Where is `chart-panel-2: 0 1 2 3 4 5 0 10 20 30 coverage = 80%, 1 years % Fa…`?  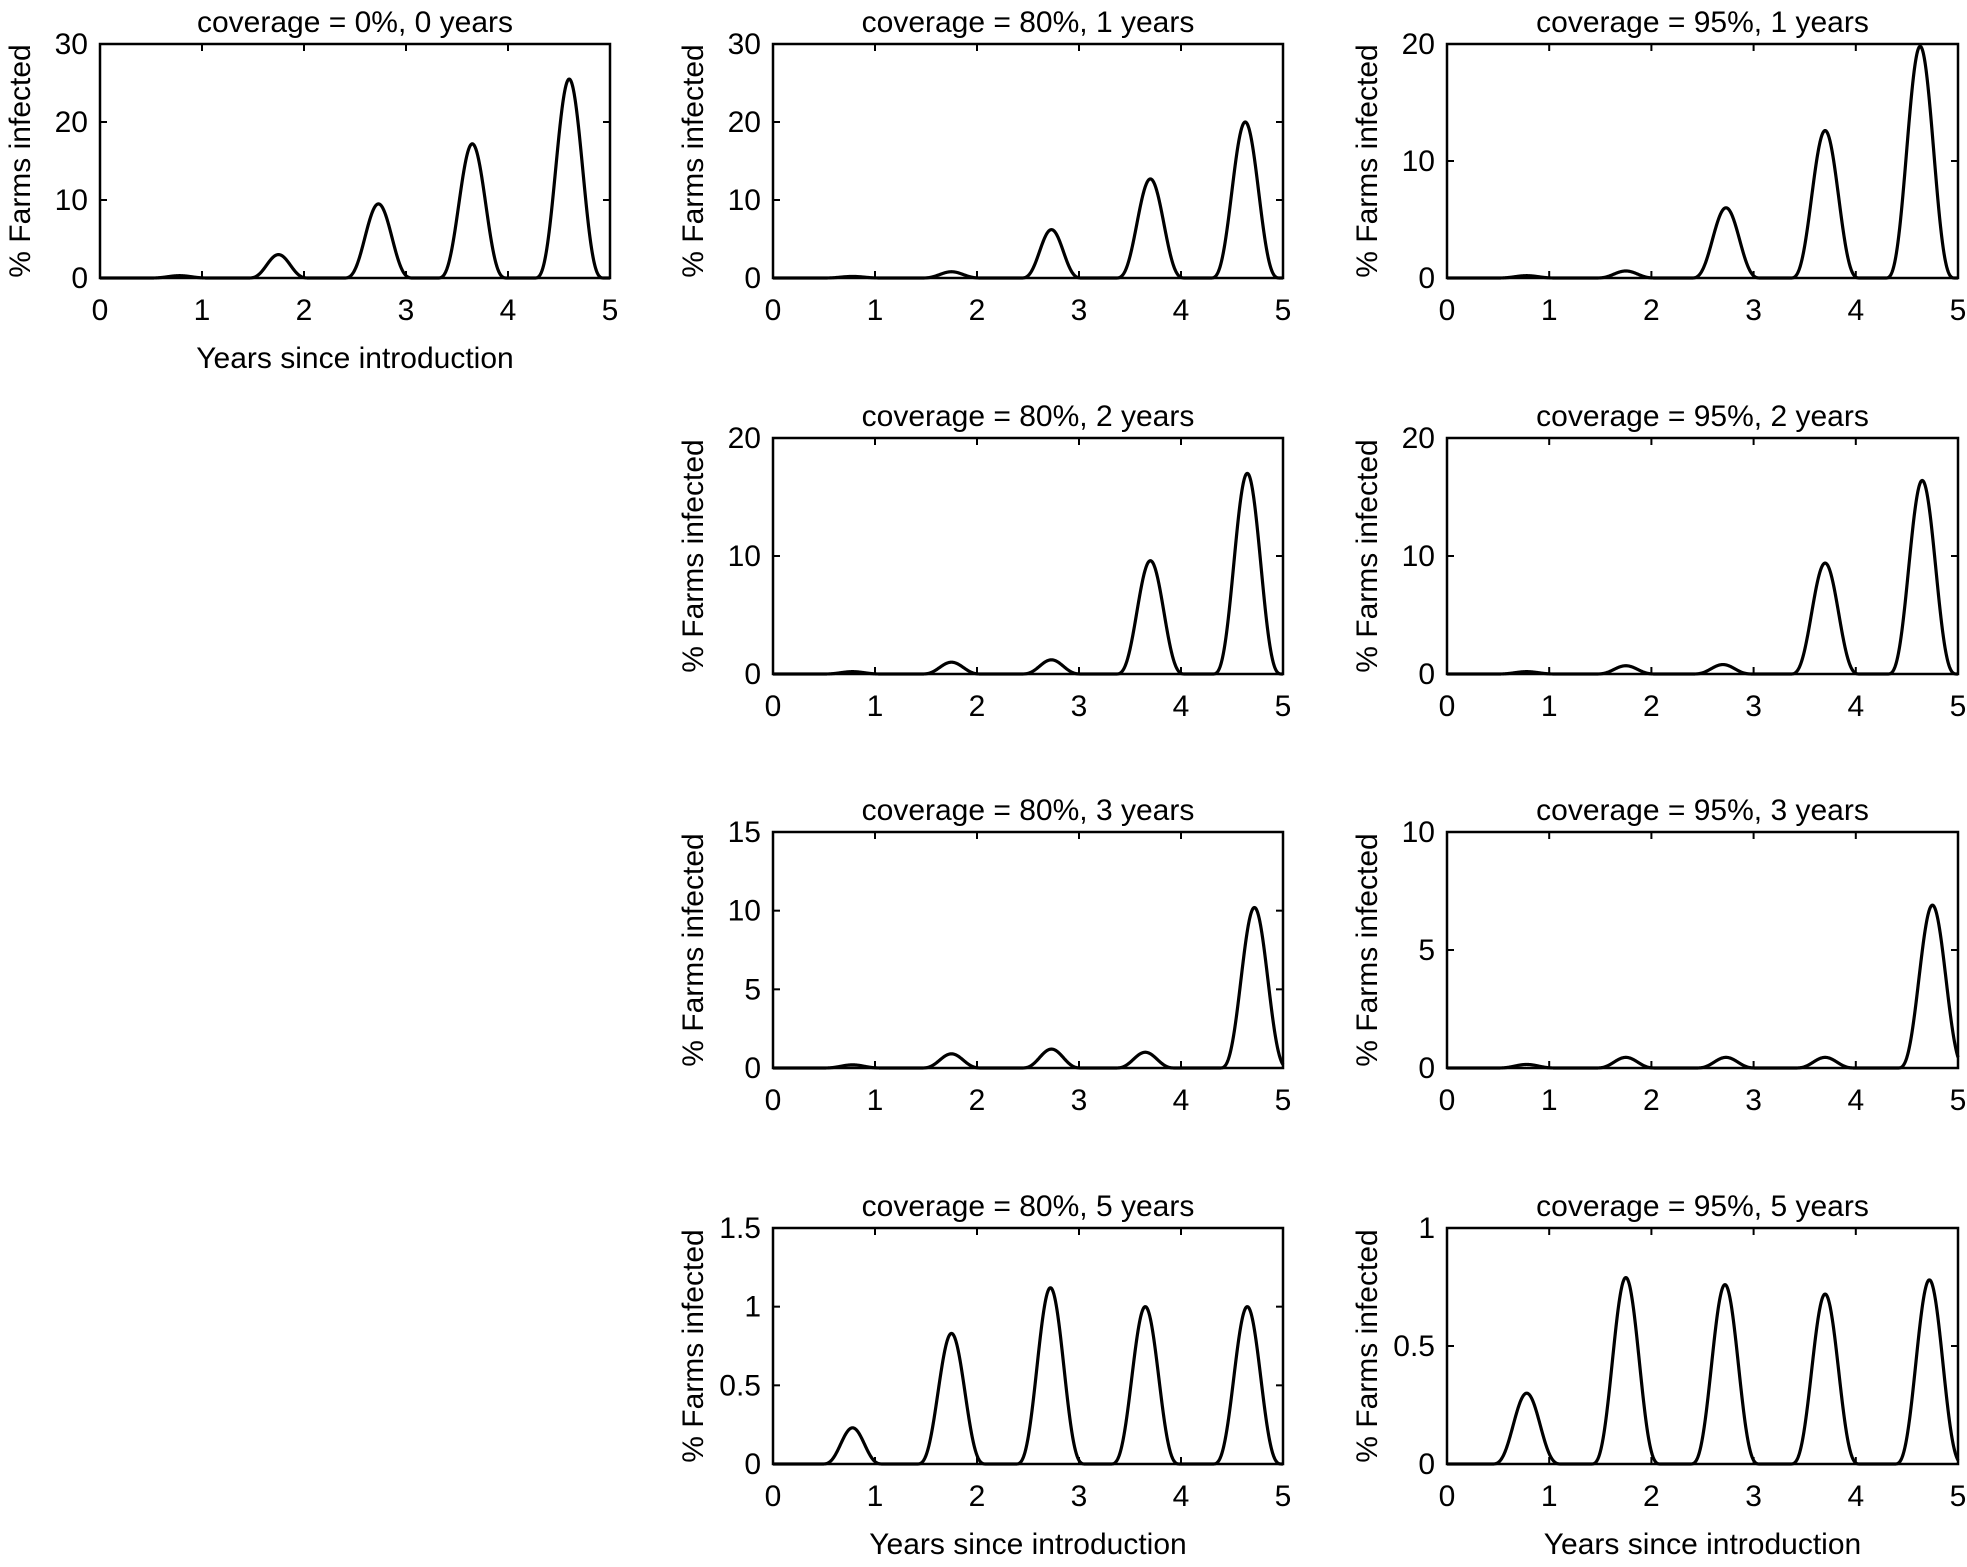 chart-panel-2: 0 1 2 3 4 5 0 10 20 30 coverage = 80%, 1 years % Fa… is located at coordinates (984, 166).